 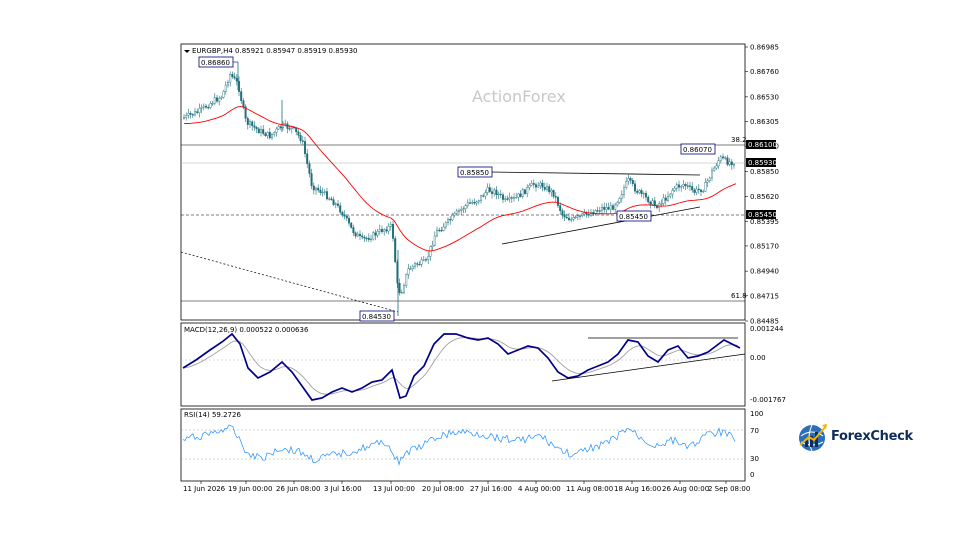 What do you see at coordinates (491, 489) in the screenshot?
I see `time-tick-label: 27 Jul 16:00` at bounding box center [491, 489].